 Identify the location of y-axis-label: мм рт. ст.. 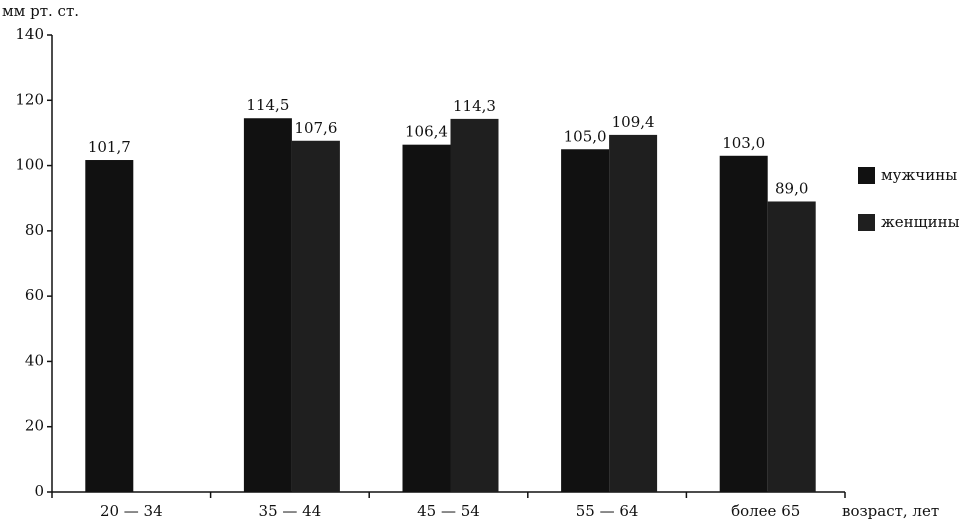
(40, 11).